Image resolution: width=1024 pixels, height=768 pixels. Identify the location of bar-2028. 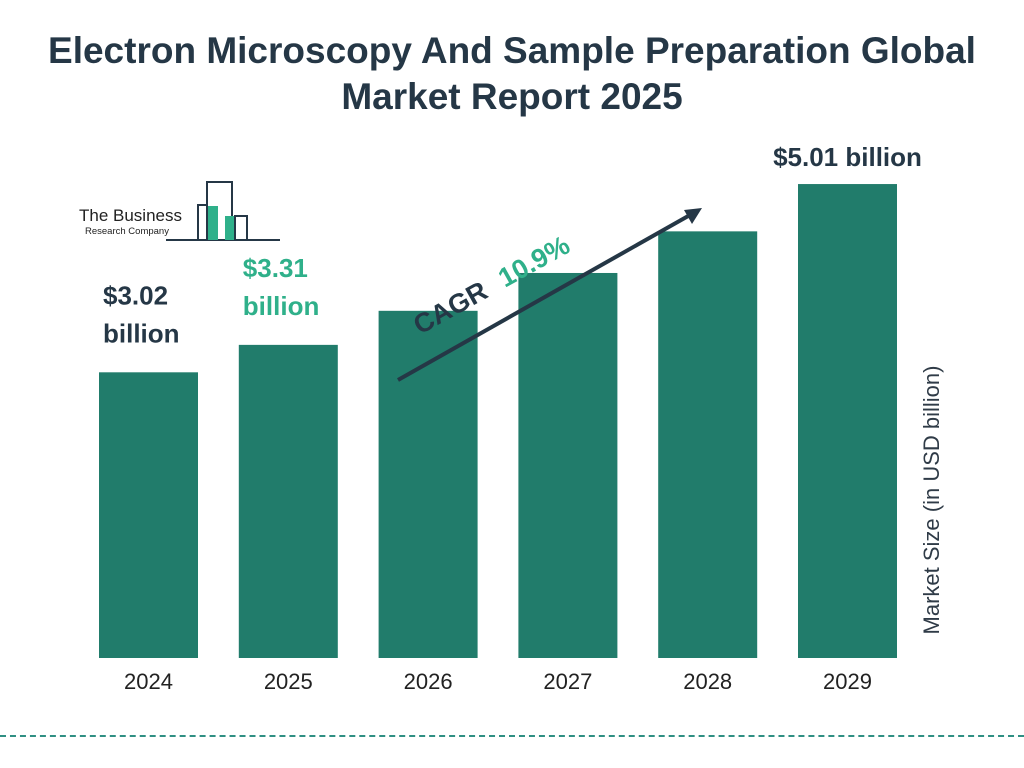
(708, 444).